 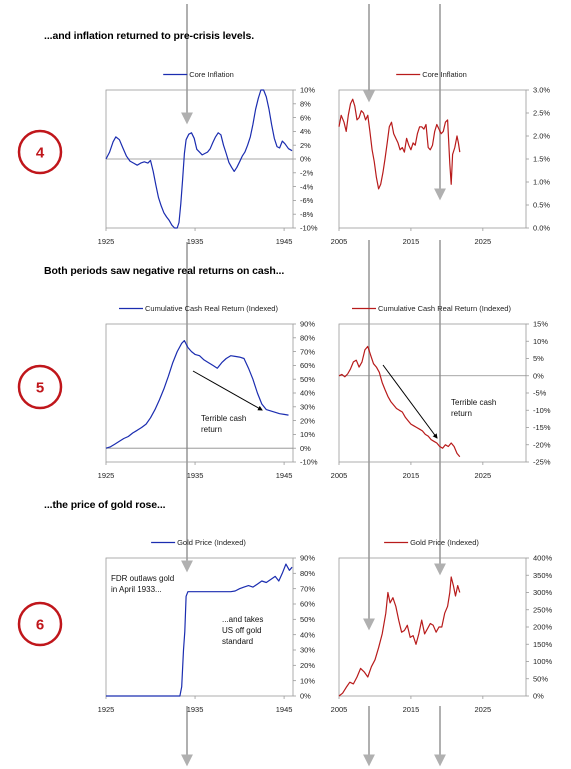 I want to click on y-tick-label: -15%, so click(x=542, y=427).